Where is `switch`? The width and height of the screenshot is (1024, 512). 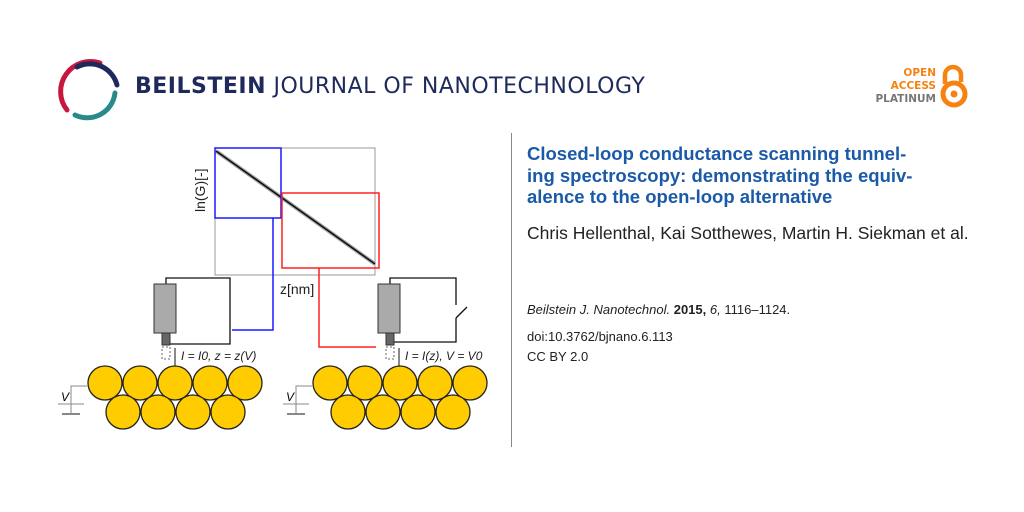 switch is located at coordinates (461, 312).